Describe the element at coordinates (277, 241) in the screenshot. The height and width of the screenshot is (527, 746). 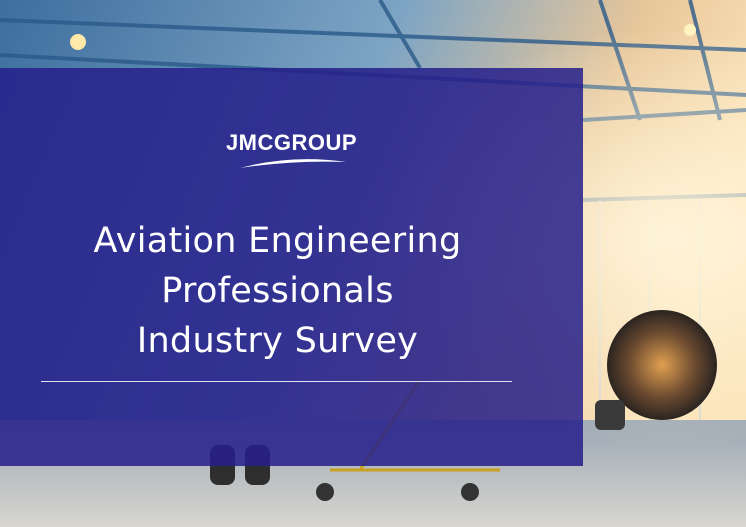
I see `title-line: Aviation Engineering` at that location.